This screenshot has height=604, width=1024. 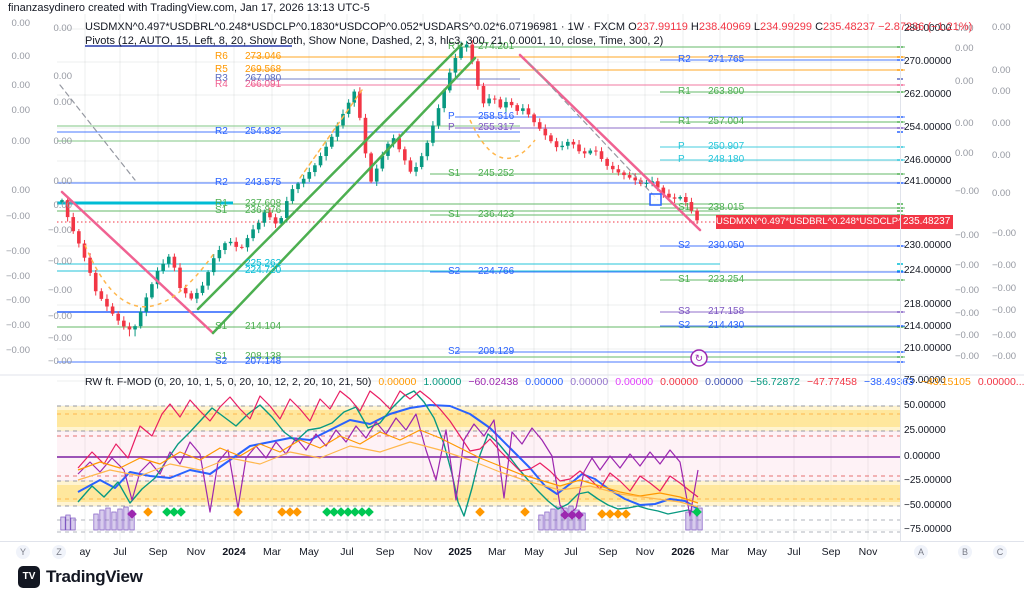 I want to click on axis-badge-c: C, so click(x=1000, y=552).